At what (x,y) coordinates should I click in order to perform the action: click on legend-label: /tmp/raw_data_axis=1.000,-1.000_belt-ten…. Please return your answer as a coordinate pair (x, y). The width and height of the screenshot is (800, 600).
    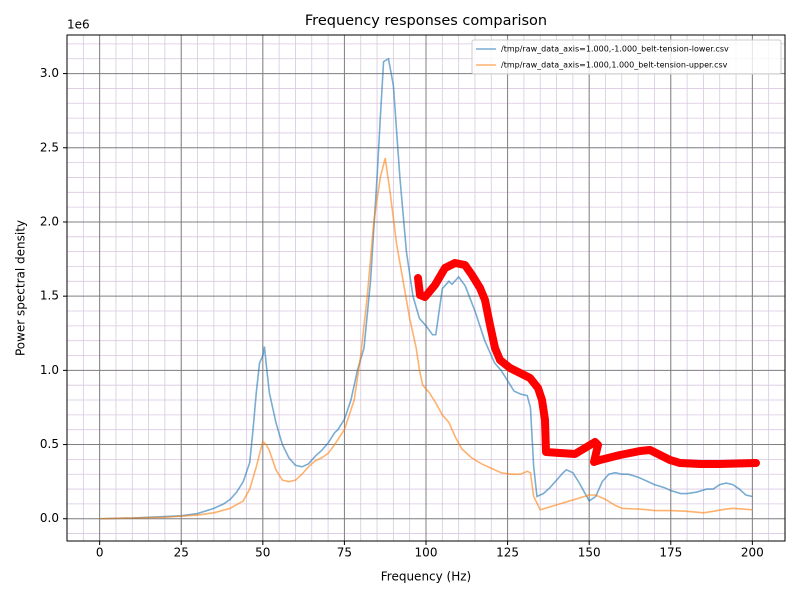
    Looking at the image, I should click on (615, 49).